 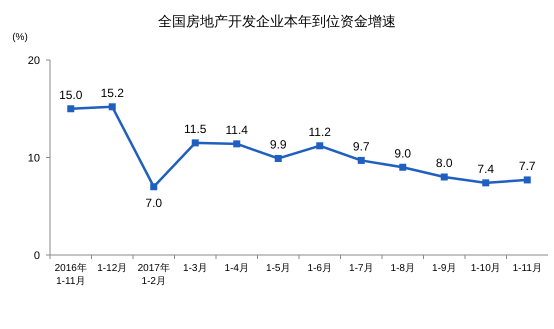 What do you see at coordinates (278, 144) in the screenshot?
I see `data-label: 9.9` at bounding box center [278, 144].